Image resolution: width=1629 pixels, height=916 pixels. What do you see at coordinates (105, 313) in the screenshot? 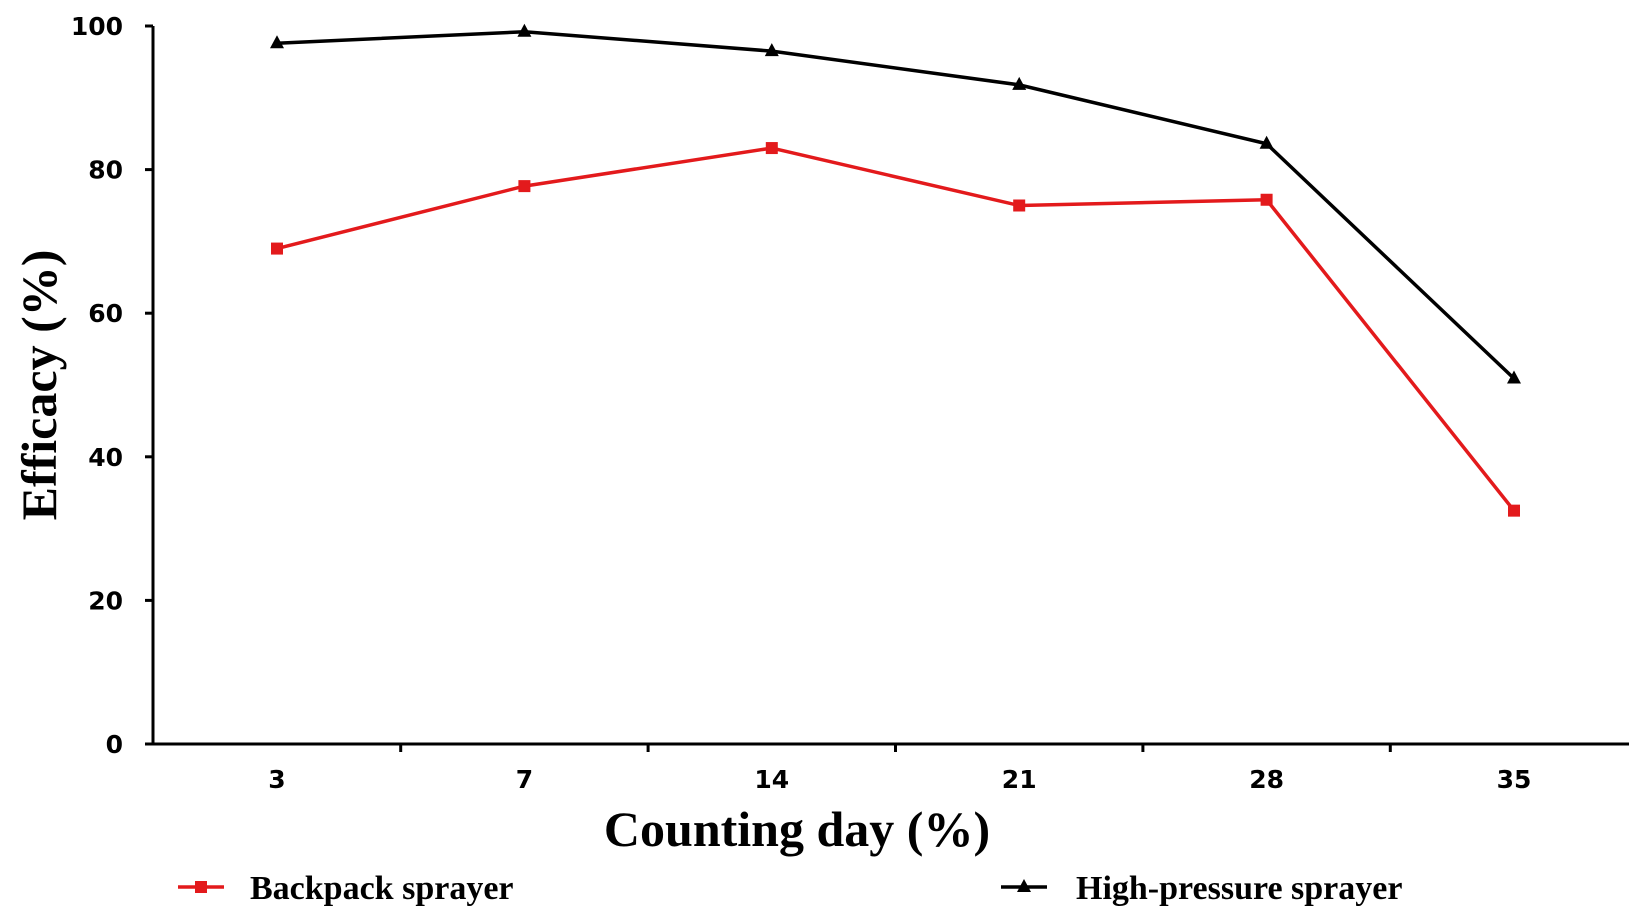
I see `y-tick-label: 60` at bounding box center [105, 313].